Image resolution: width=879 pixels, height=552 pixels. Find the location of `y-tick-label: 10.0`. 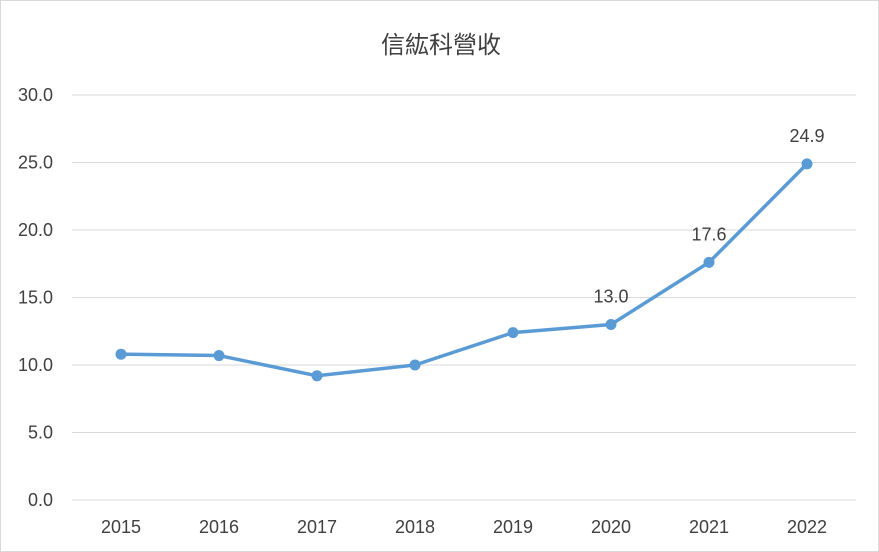

y-tick-label: 10.0 is located at coordinates (35, 365).